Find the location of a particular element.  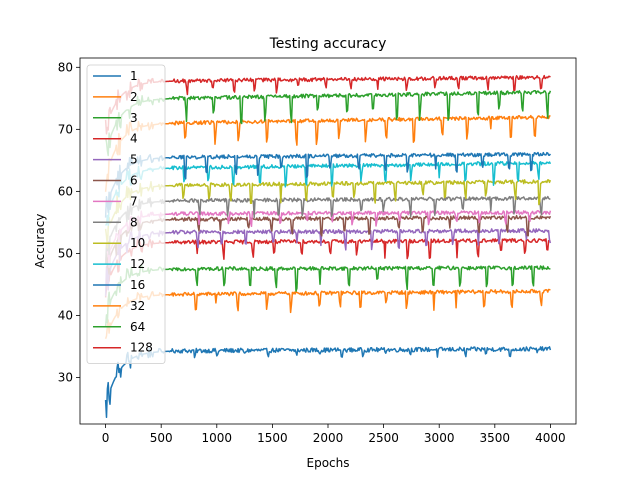

legend-label: 10 is located at coordinates (137, 243).